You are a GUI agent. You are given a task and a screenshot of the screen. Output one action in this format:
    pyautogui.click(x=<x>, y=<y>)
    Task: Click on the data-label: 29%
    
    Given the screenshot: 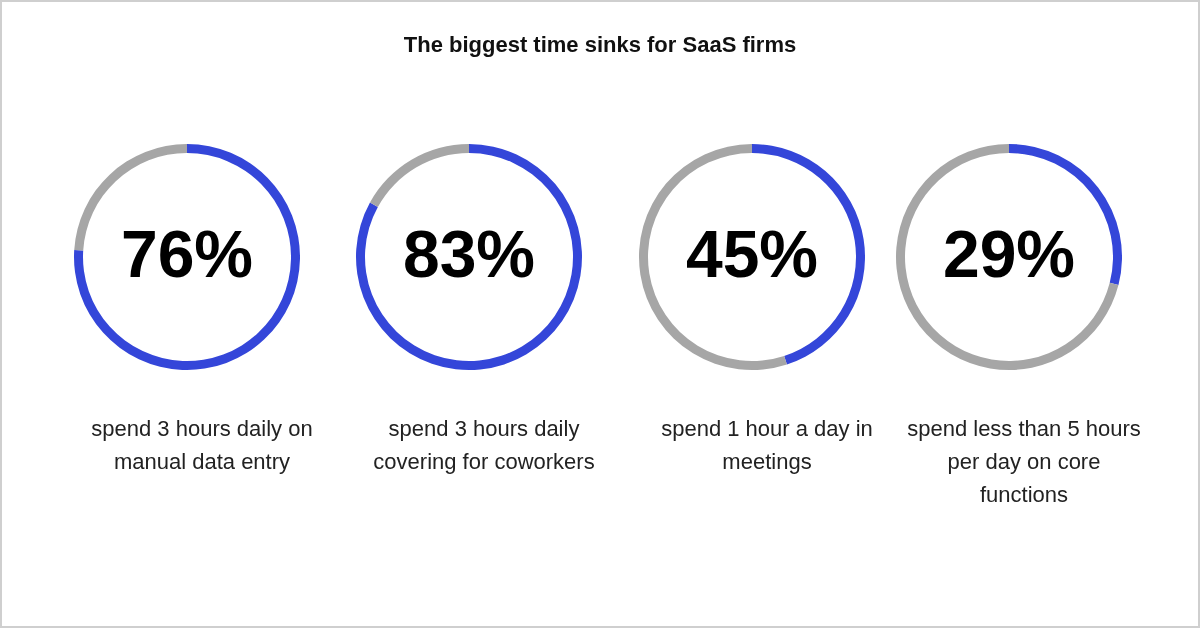 What is the action you would take?
    pyautogui.click(x=1009, y=254)
    